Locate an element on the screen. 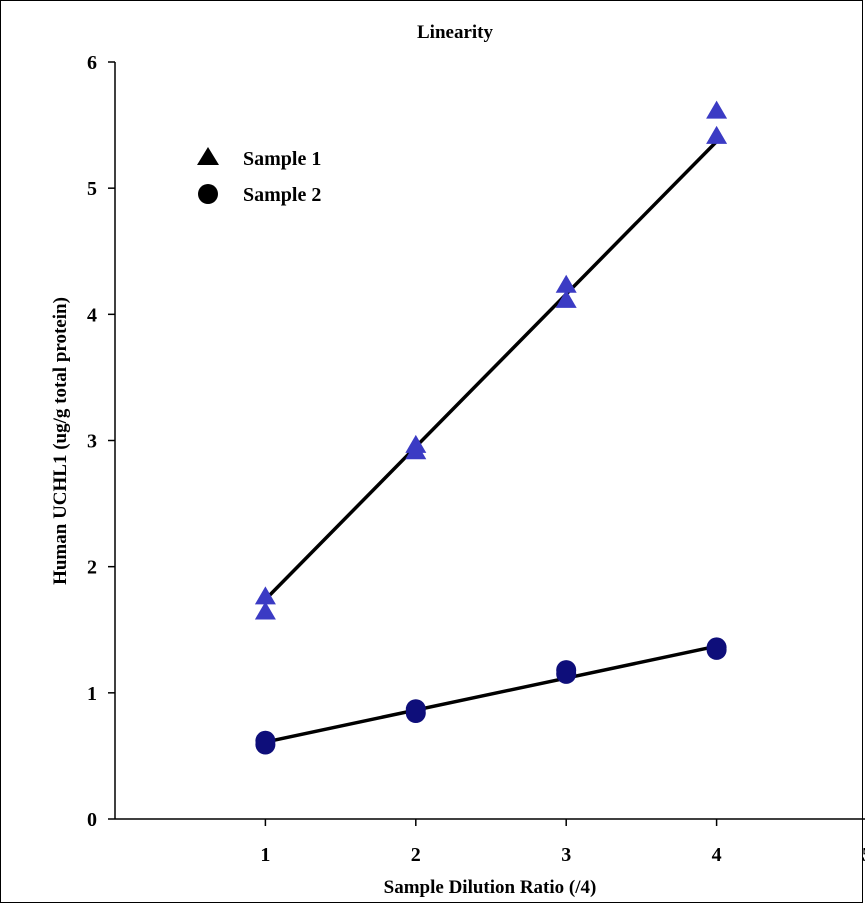 The height and width of the screenshot is (905, 865). y-tick-label: 6 is located at coordinates (92, 63).